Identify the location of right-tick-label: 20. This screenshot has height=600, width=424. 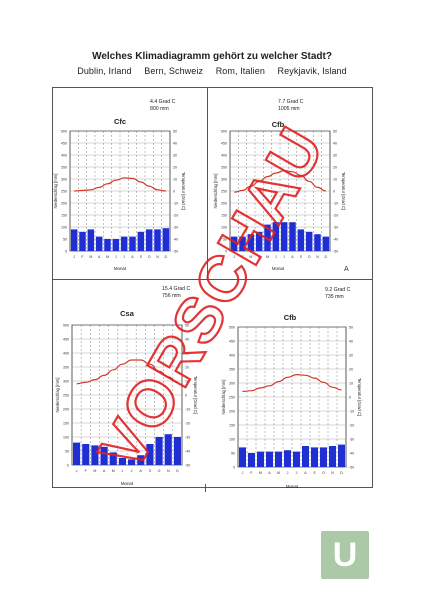
(187, 368).